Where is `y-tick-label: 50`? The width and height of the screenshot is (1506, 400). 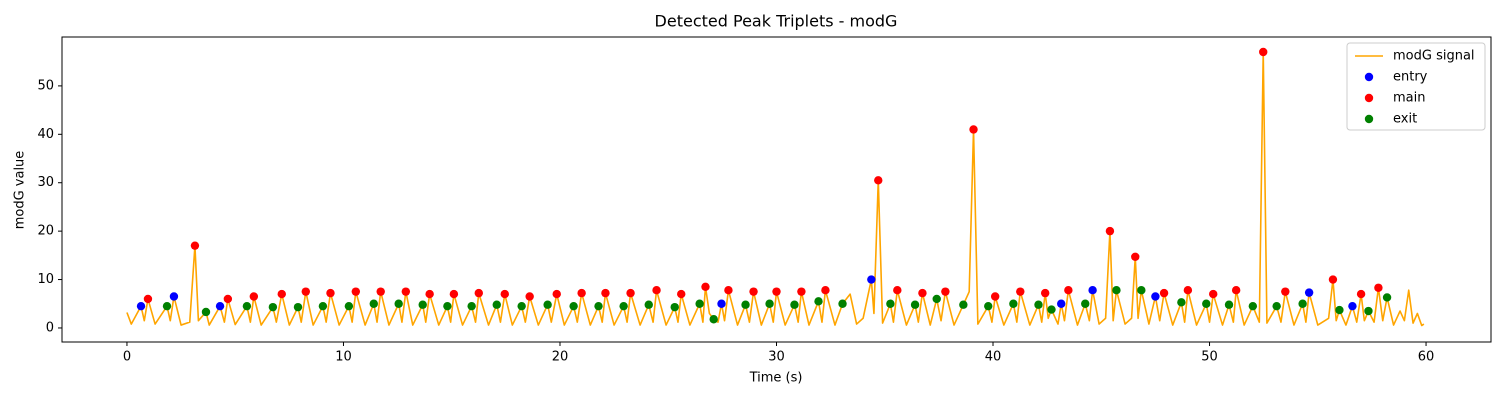
y-tick-label: 50 is located at coordinates (45, 85).